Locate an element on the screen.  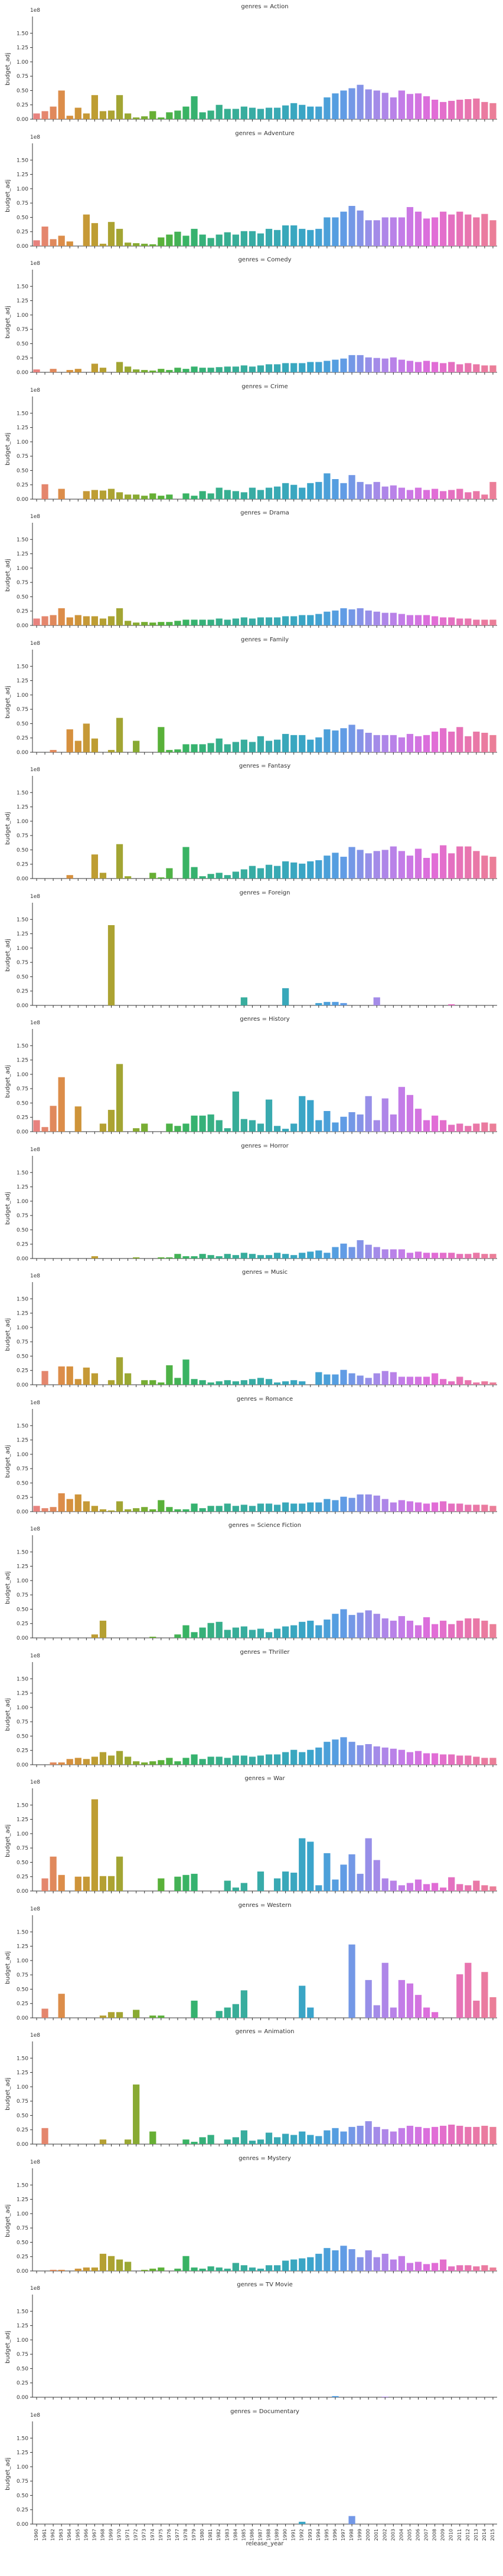
bar-action-1993 is located at coordinates (310, 112).